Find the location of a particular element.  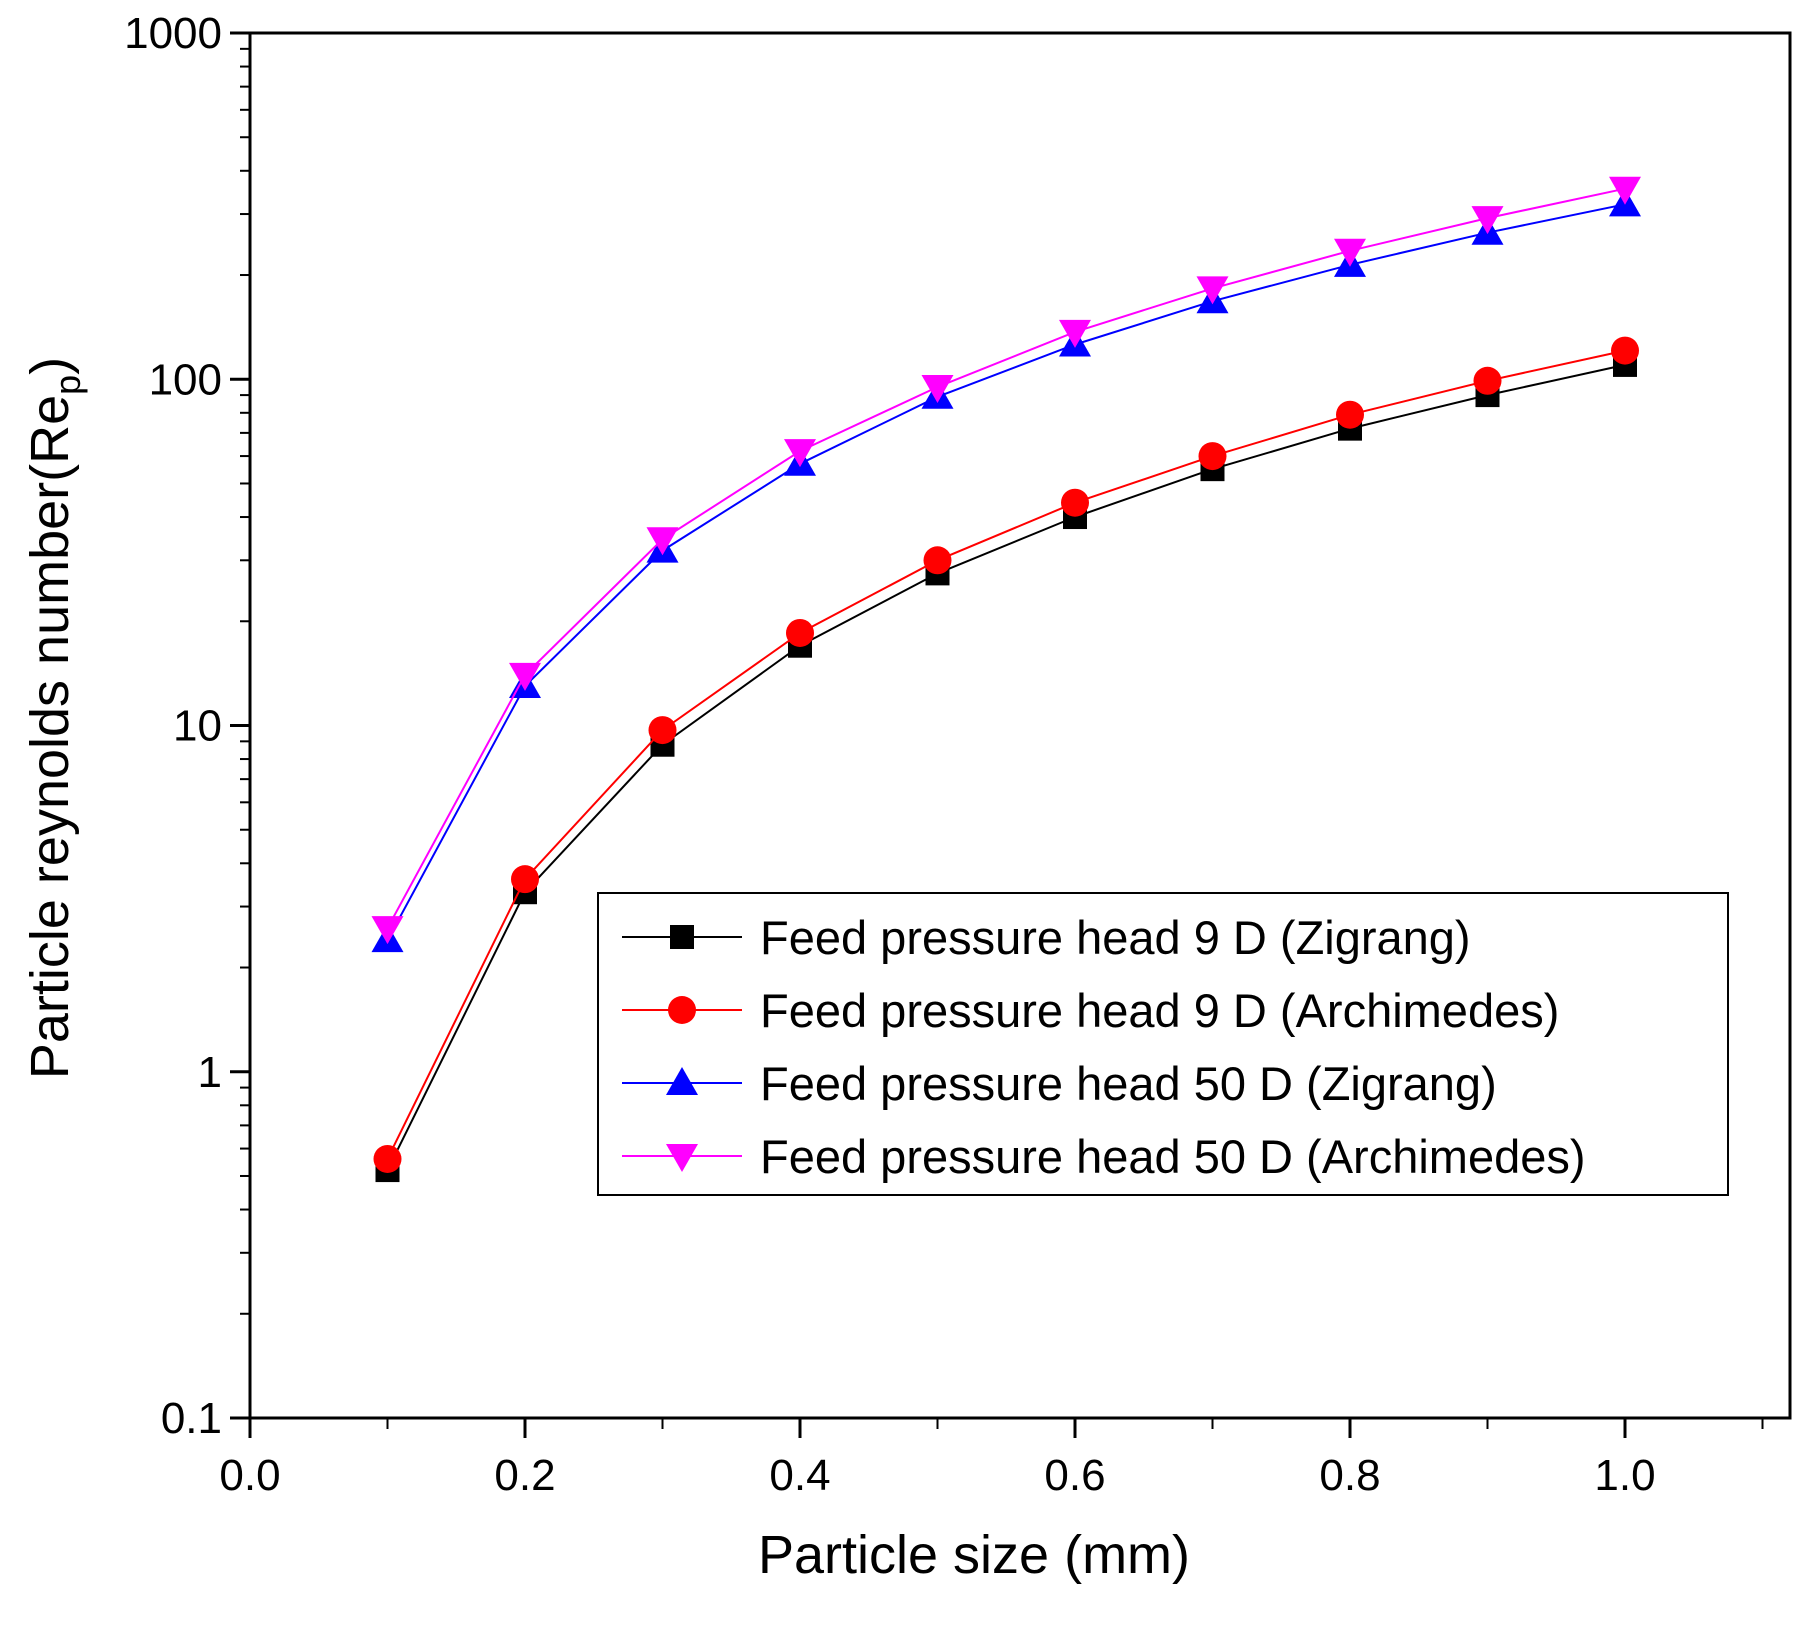

y-tick-labels: 0.1 1 10 100 1000 is located at coordinates (173, 726).